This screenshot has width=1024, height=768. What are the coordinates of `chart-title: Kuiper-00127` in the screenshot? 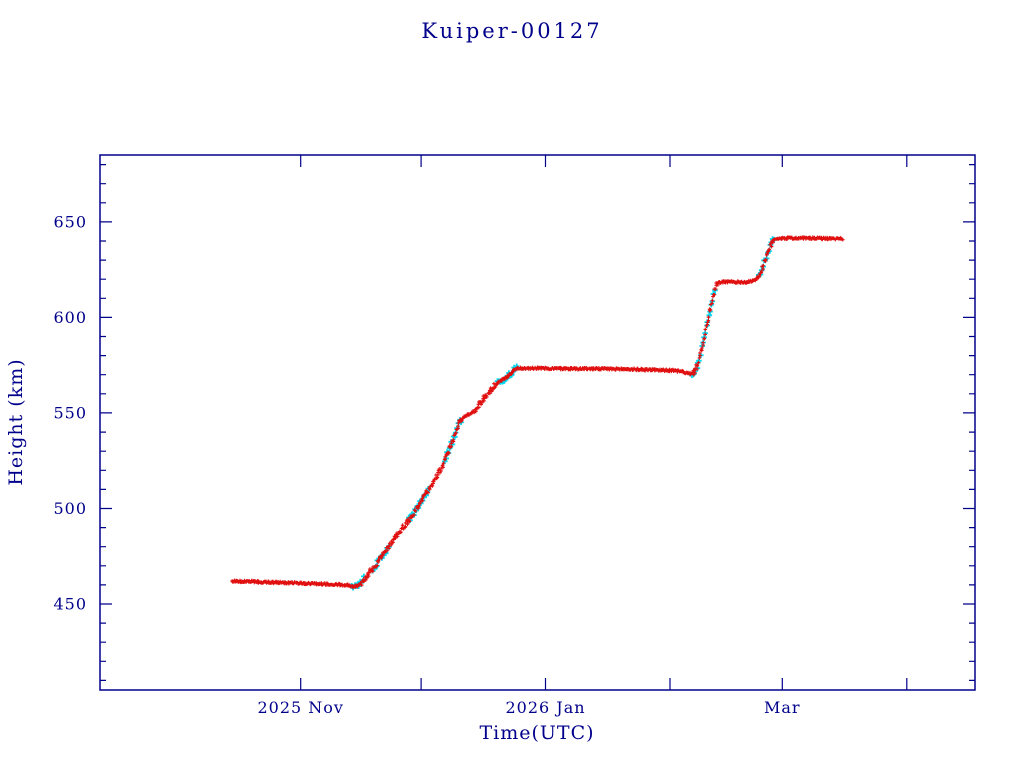 It's located at (511, 31).